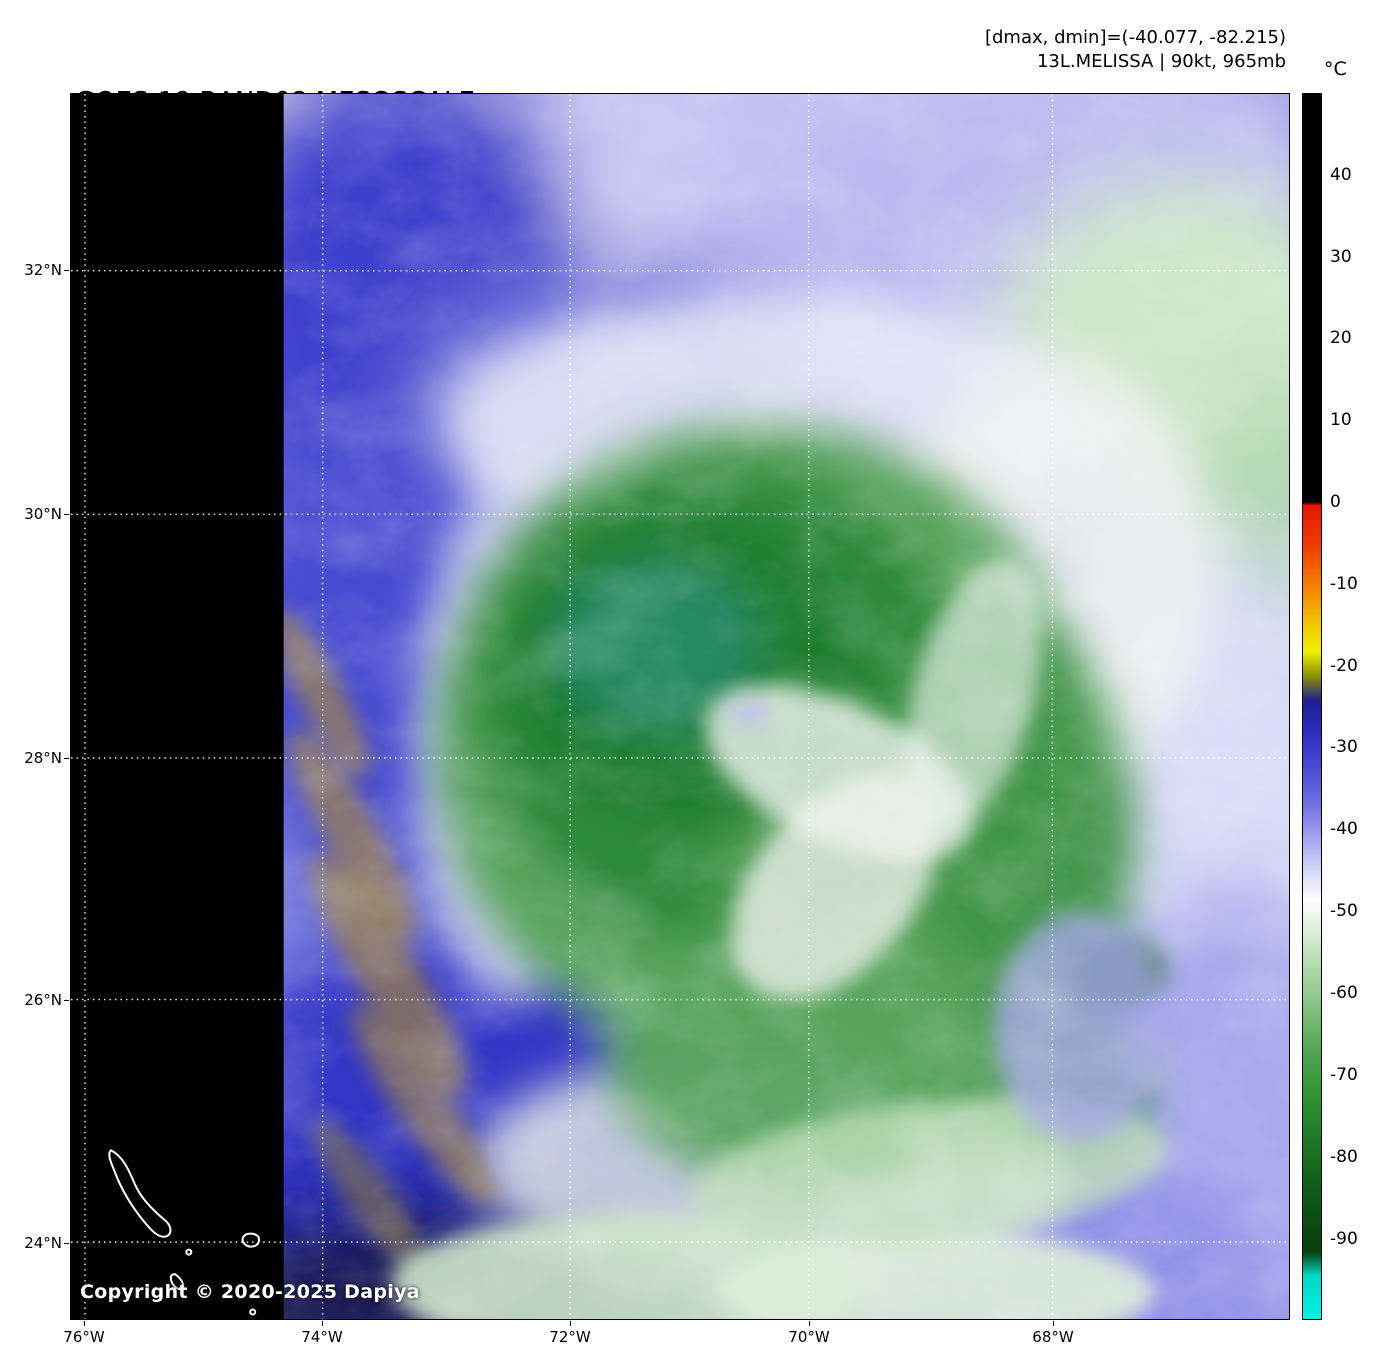 The height and width of the screenshot is (1359, 1390). Describe the element at coordinates (1341, 257) in the screenshot. I see `colorbar-tick-label: 30` at that location.